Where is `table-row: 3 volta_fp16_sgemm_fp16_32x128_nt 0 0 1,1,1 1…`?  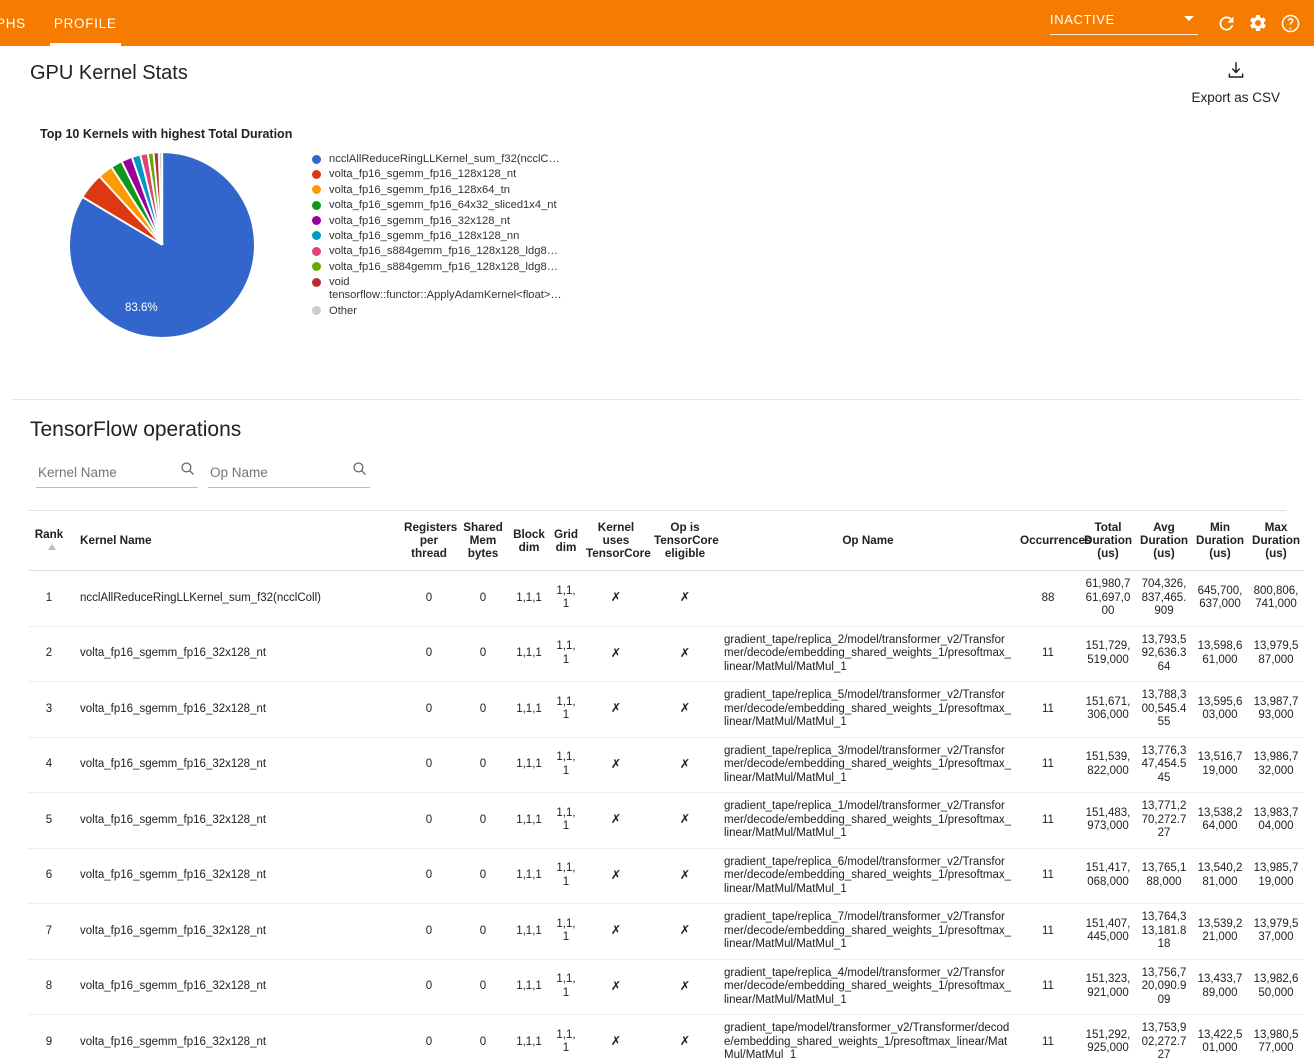
table-row: 3 volta_fp16_sgemm_fp16_32x128_nt 0 0 1,1,1 1… is located at coordinates (666, 709).